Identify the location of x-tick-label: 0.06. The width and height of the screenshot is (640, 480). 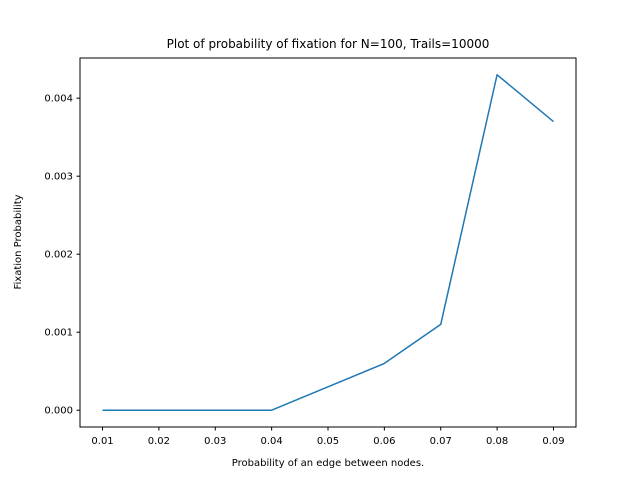
(384, 441).